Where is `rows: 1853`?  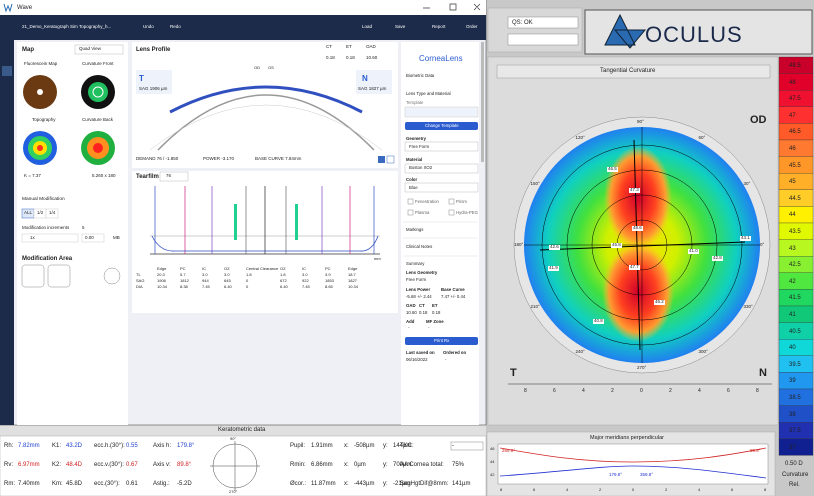
rows: 1853 is located at coordinates (329, 280).